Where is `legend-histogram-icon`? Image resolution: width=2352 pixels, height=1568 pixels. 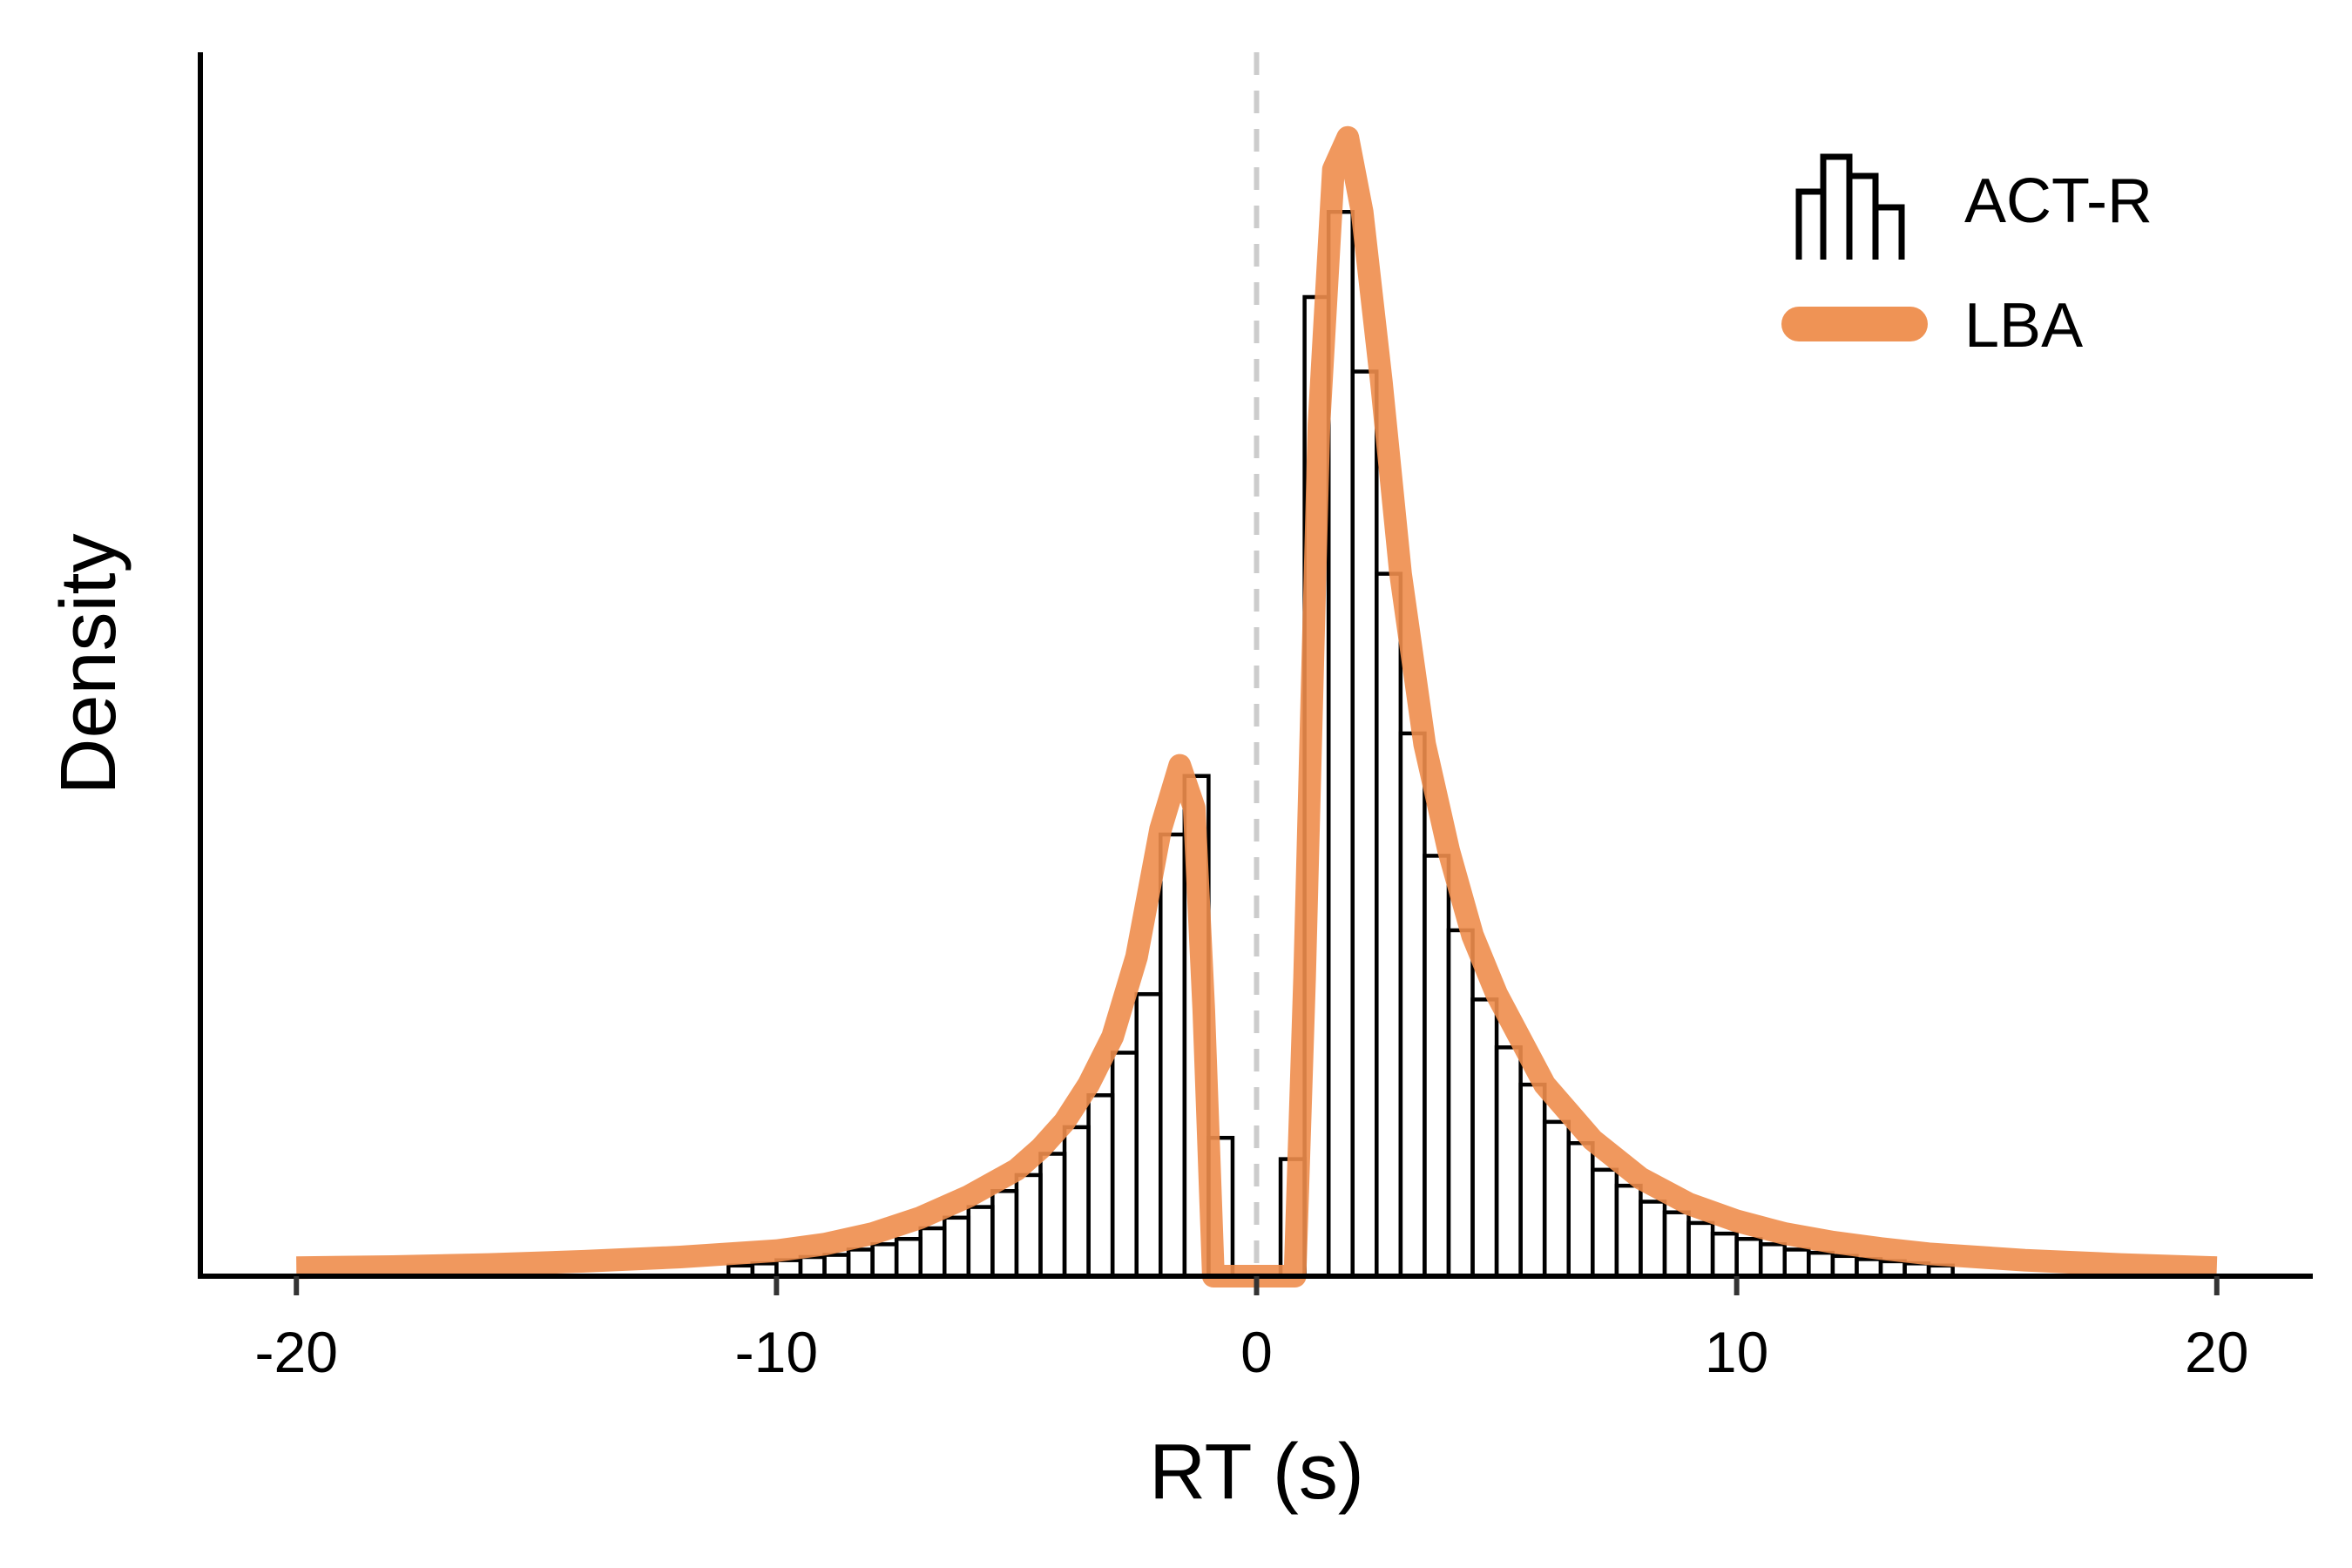 legend-histogram-icon is located at coordinates (1850, 206).